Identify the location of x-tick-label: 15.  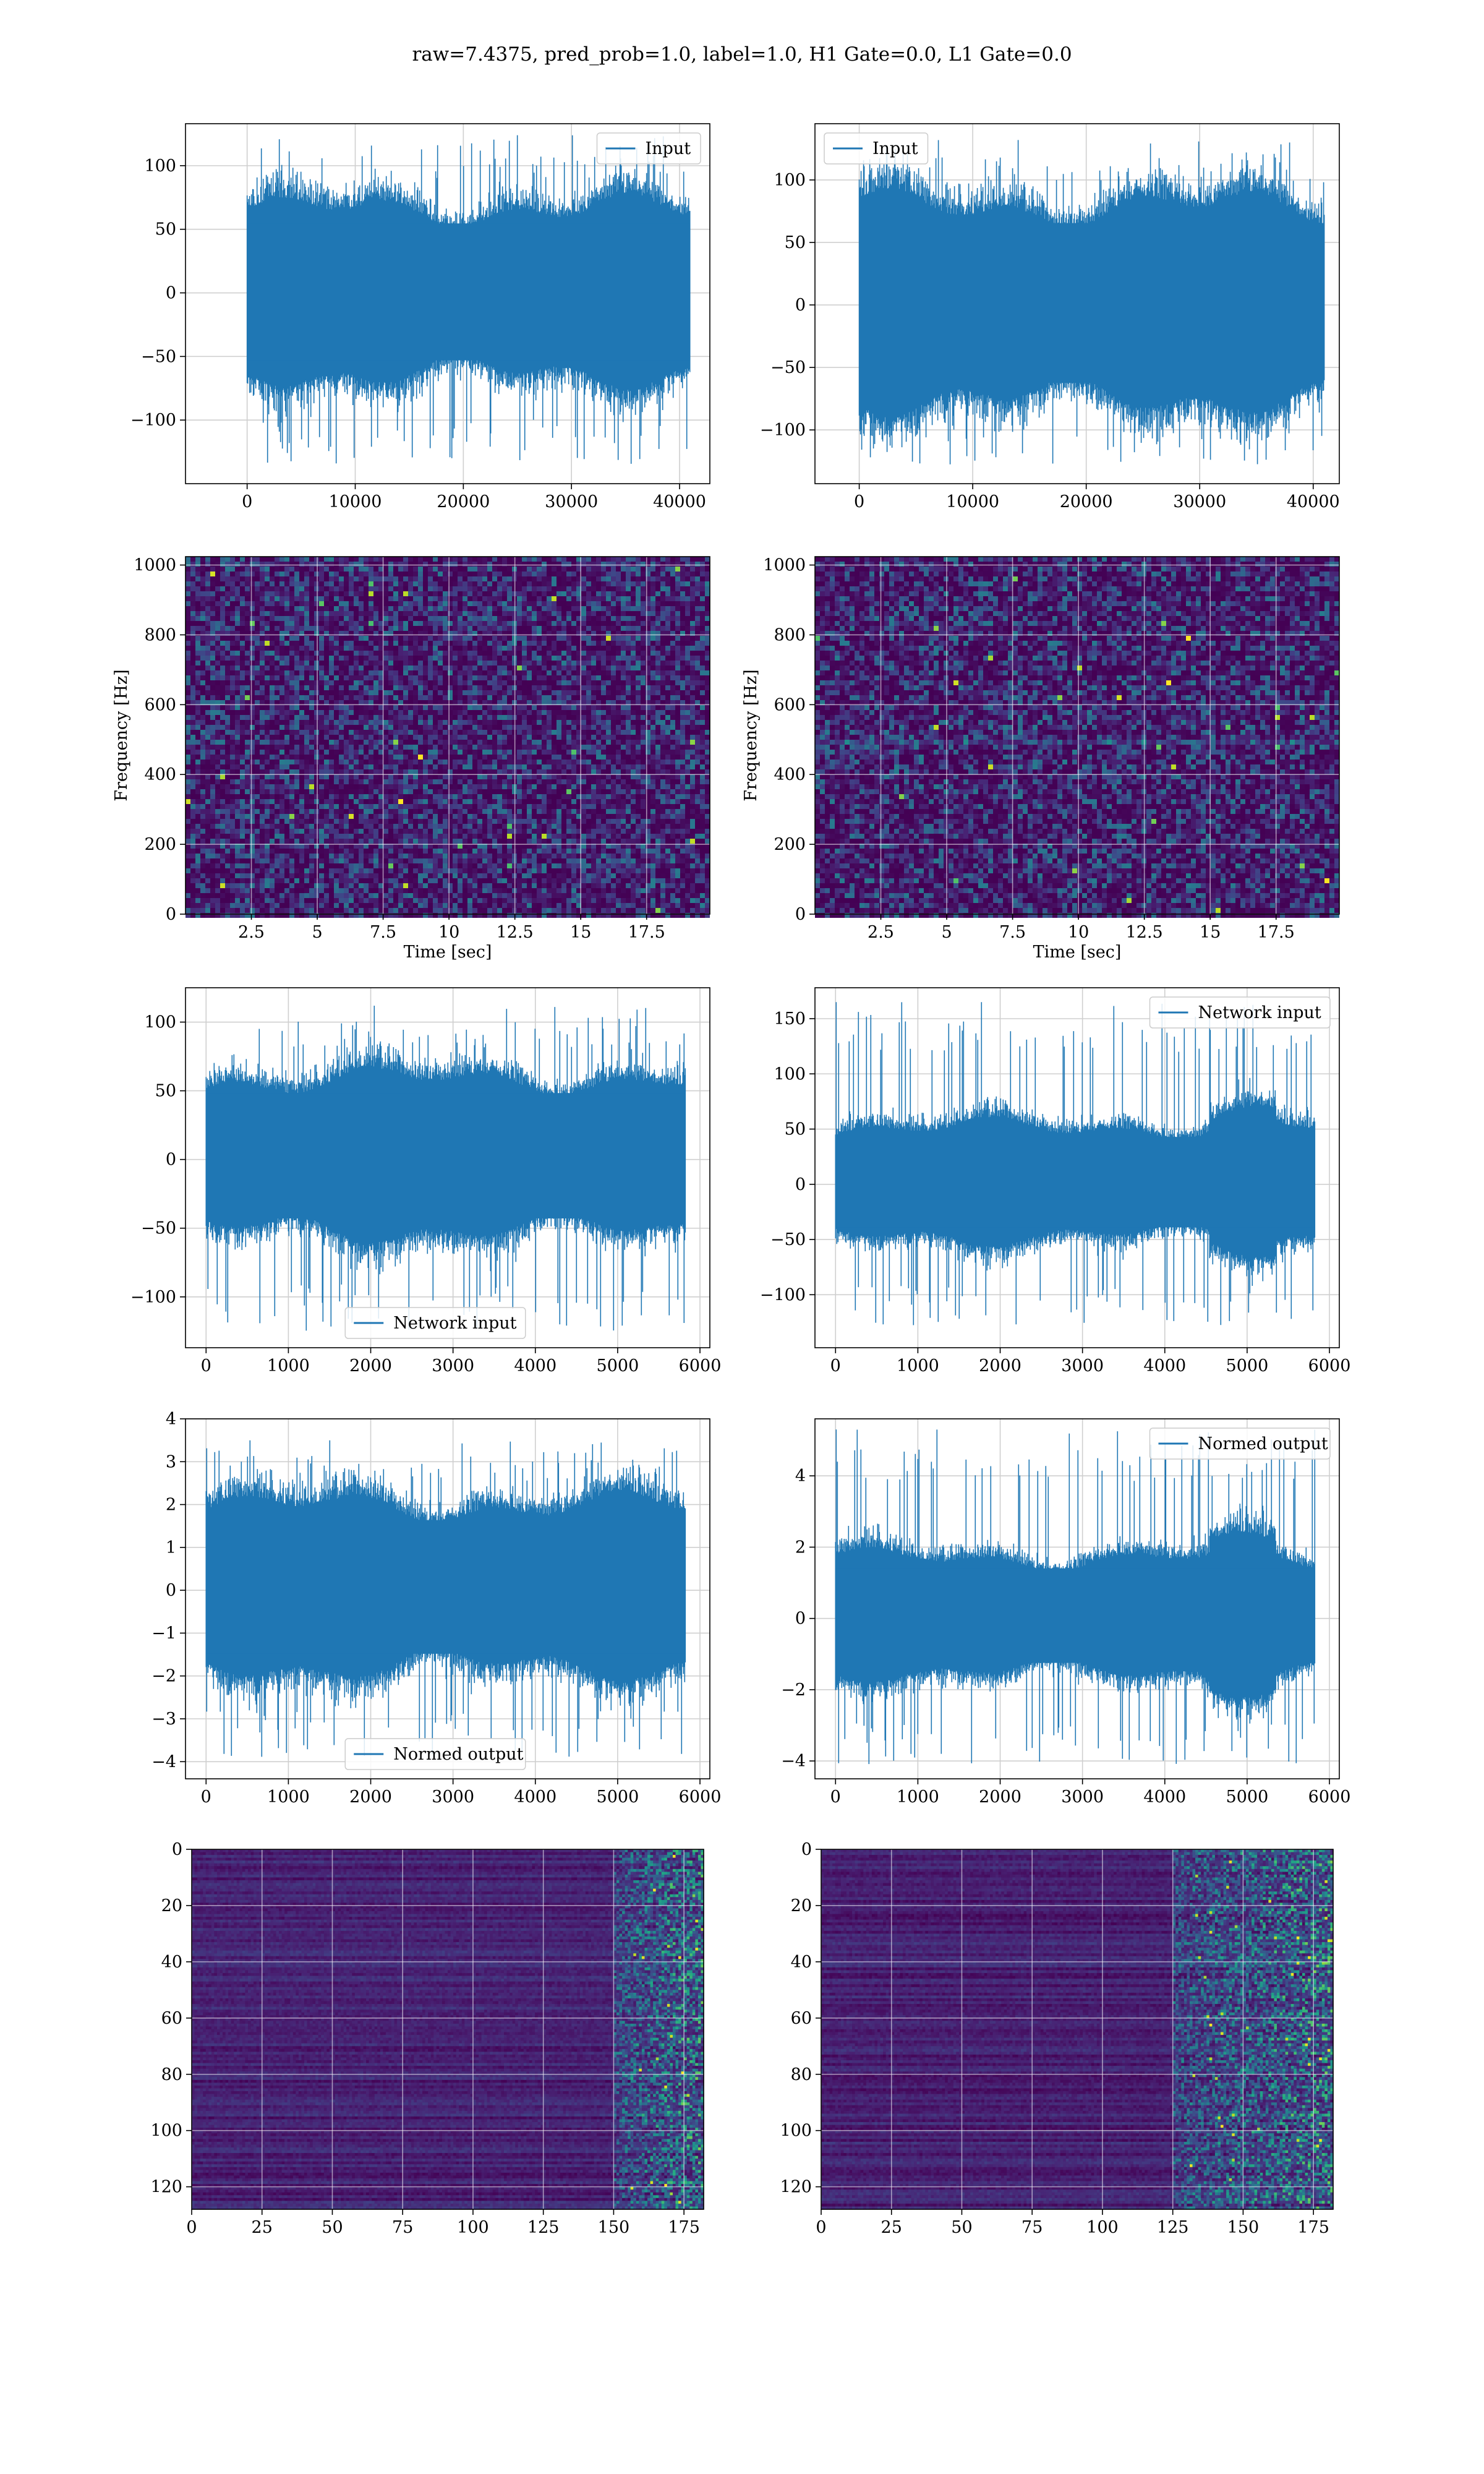
(1210, 932).